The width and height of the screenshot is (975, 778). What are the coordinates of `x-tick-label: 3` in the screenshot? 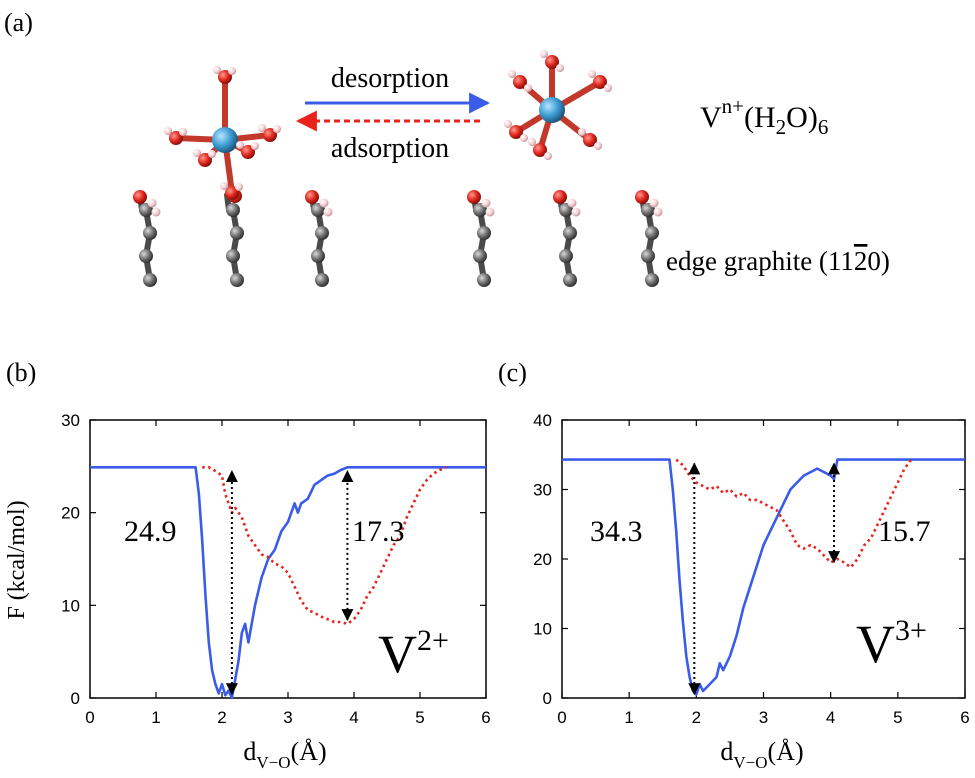 It's located at (763, 717).